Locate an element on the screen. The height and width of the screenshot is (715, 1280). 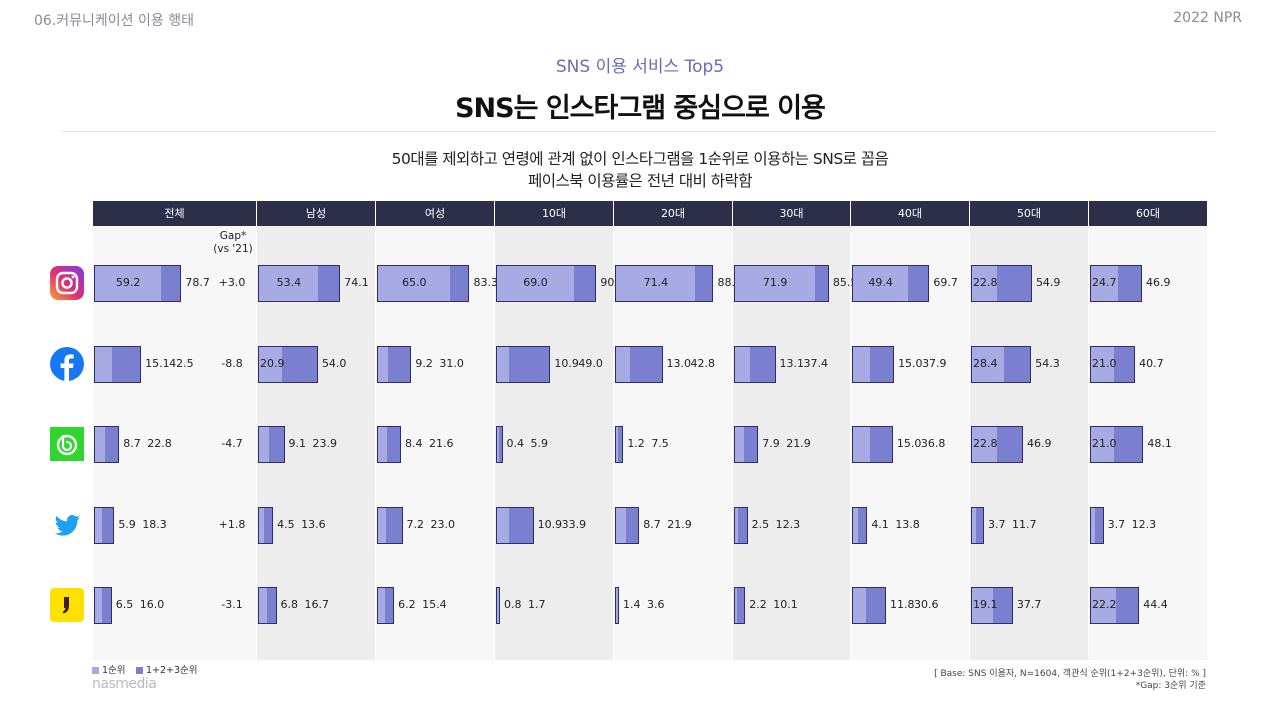
value-label-total: 74.1 is located at coordinates (356, 282).